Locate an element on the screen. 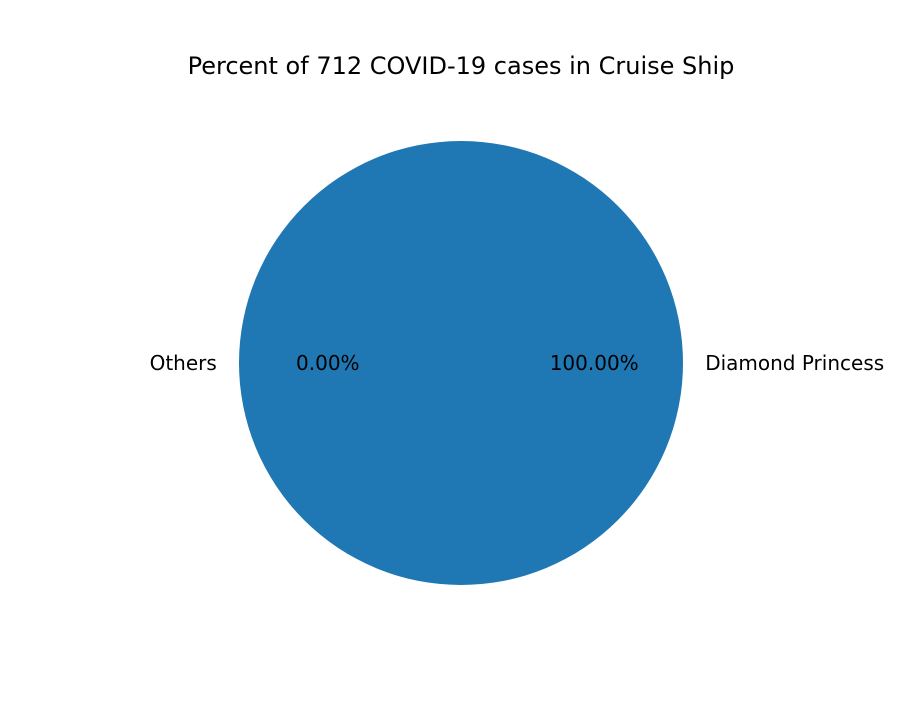 Image resolution: width=899 pixels, height=720 pixels. pie-label-others: Others is located at coordinates (183, 363).